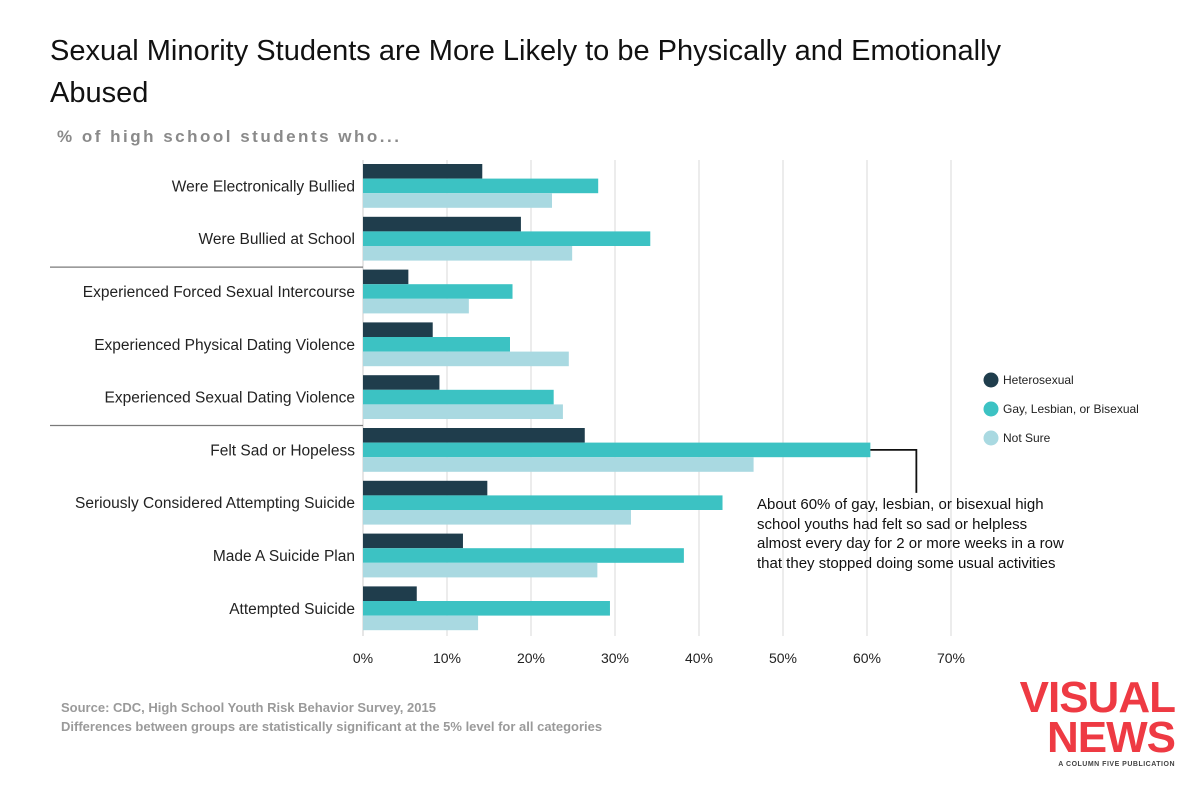  What do you see at coordinates (951, 658) in the screenshot?
I see `x-tick-label: 70%` at bounding box center [951, 658].